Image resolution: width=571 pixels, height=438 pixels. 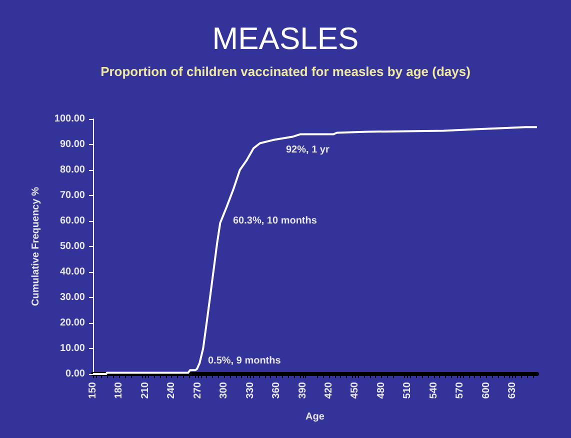 What do you see at coordinates (285, 71) in the screenshot?
I see `chart-subtitle: Proportion of children vaccinated for measles by age (days)` at bounding box center [285, 71].